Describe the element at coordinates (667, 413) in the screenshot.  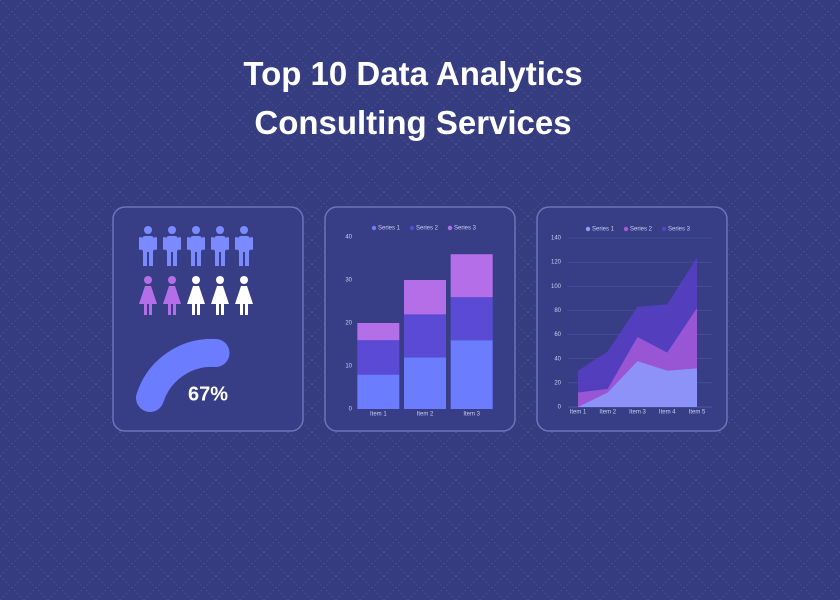
I see `x-tick-label: Item 4` at that location.